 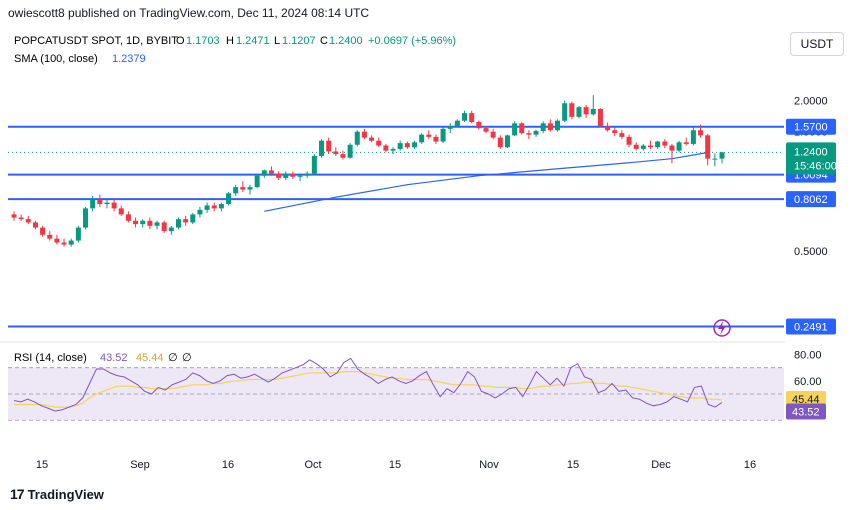 What do you see at coordinates (228, 465) in the screenshot?
I see `time-tick-2: 16` at bounding box center [228, 465].